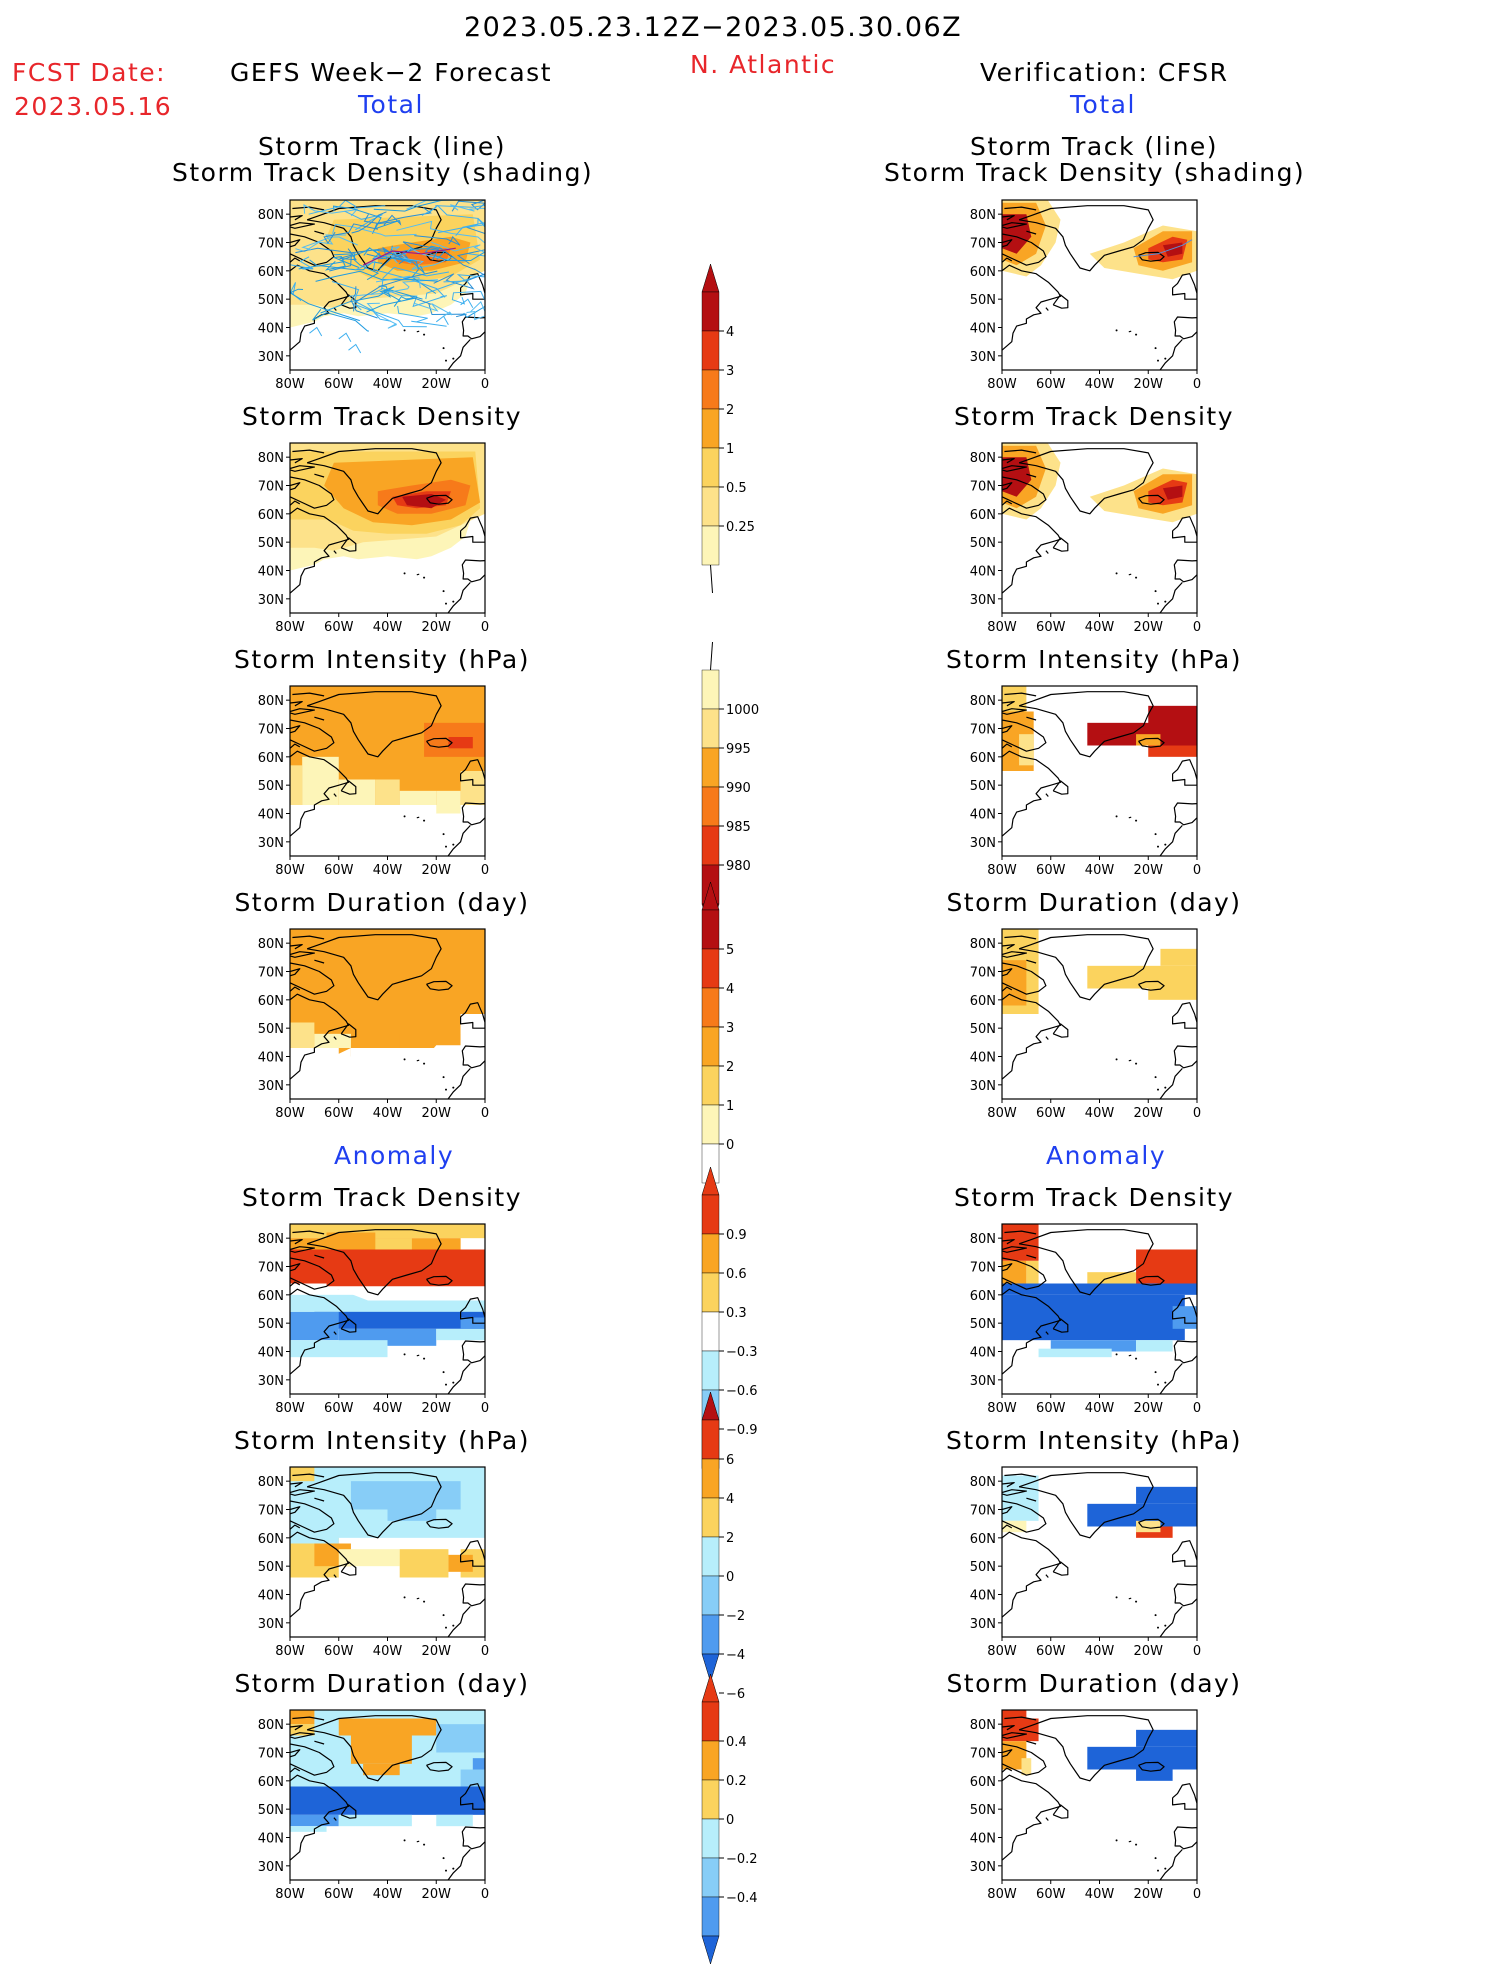  I want to click on verification-total-label: Total, so click(1103, 104).